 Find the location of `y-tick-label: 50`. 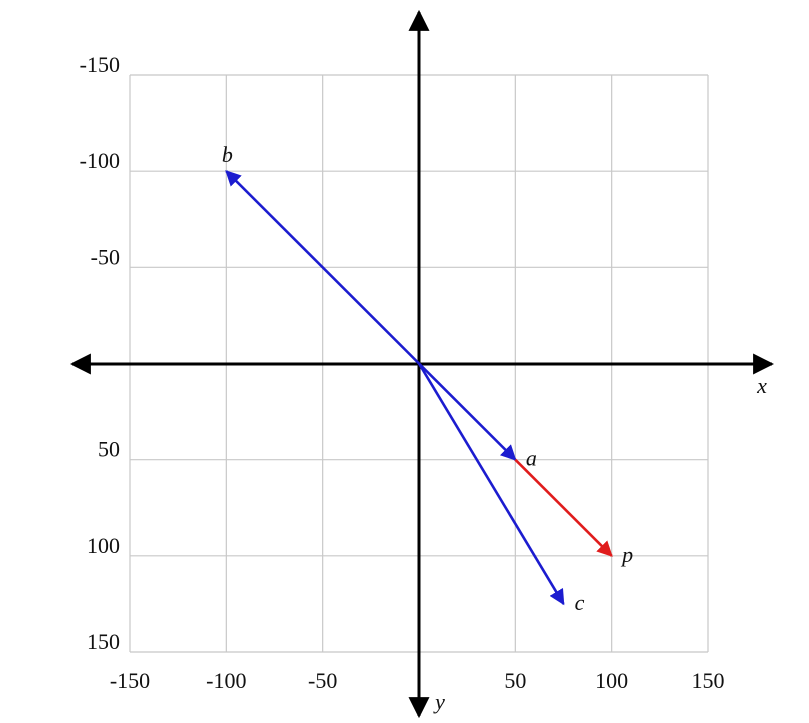

y-tick-label: 50 is located at coordinates (109, 449).